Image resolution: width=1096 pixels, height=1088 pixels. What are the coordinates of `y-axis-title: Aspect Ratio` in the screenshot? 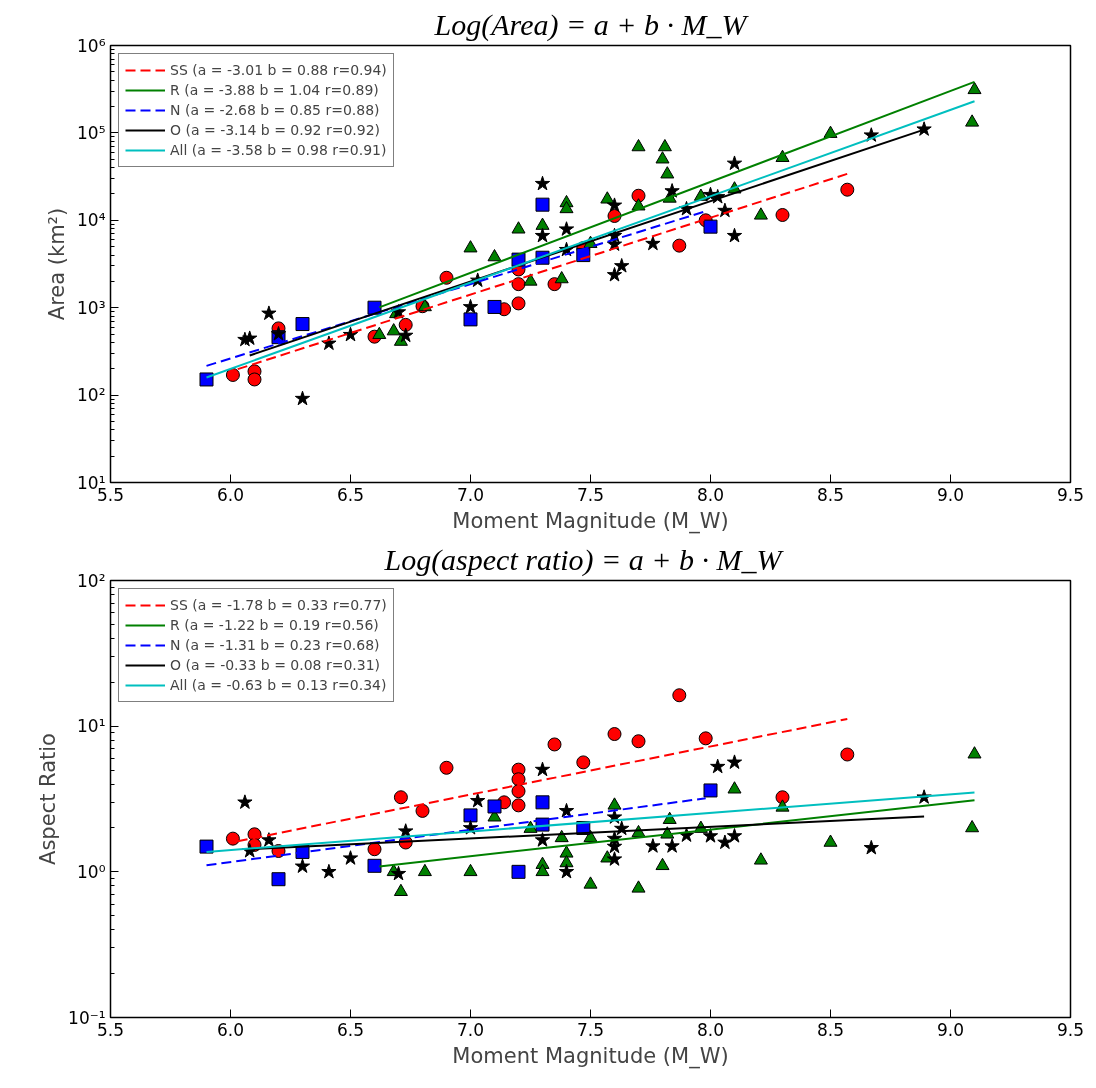 It's located at (48, 799).